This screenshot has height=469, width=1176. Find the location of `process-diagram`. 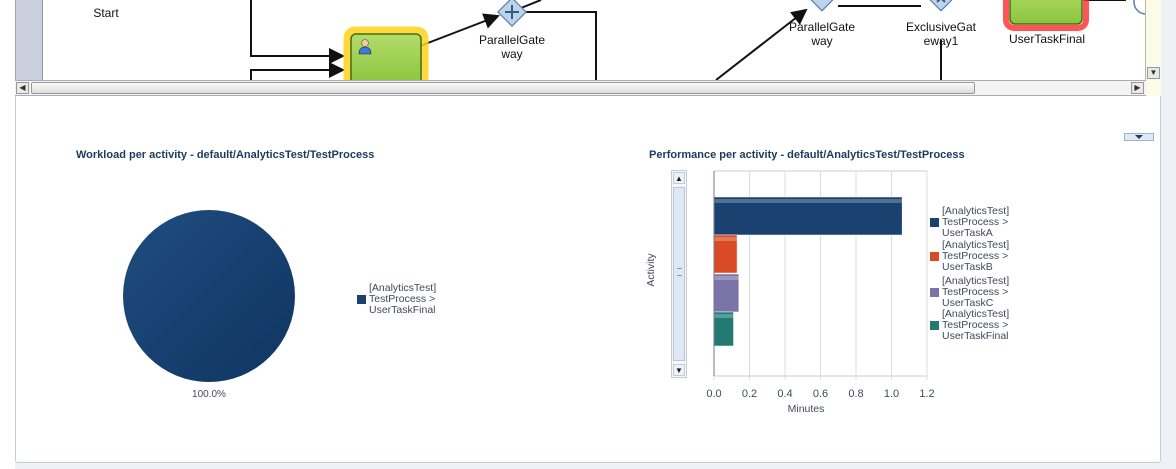

process-diagram is located at coordinates (704, 40).